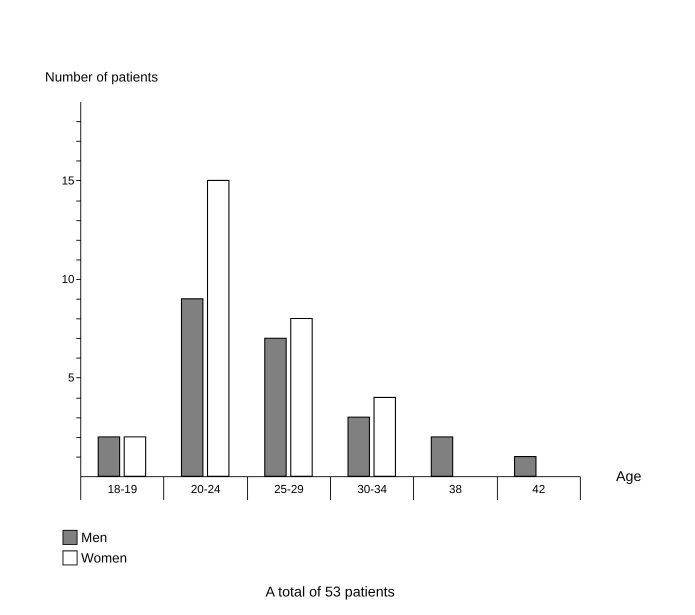 The image size is (695, 615). I want to click on y-axis-title: Number of patients, so click(101, 77).